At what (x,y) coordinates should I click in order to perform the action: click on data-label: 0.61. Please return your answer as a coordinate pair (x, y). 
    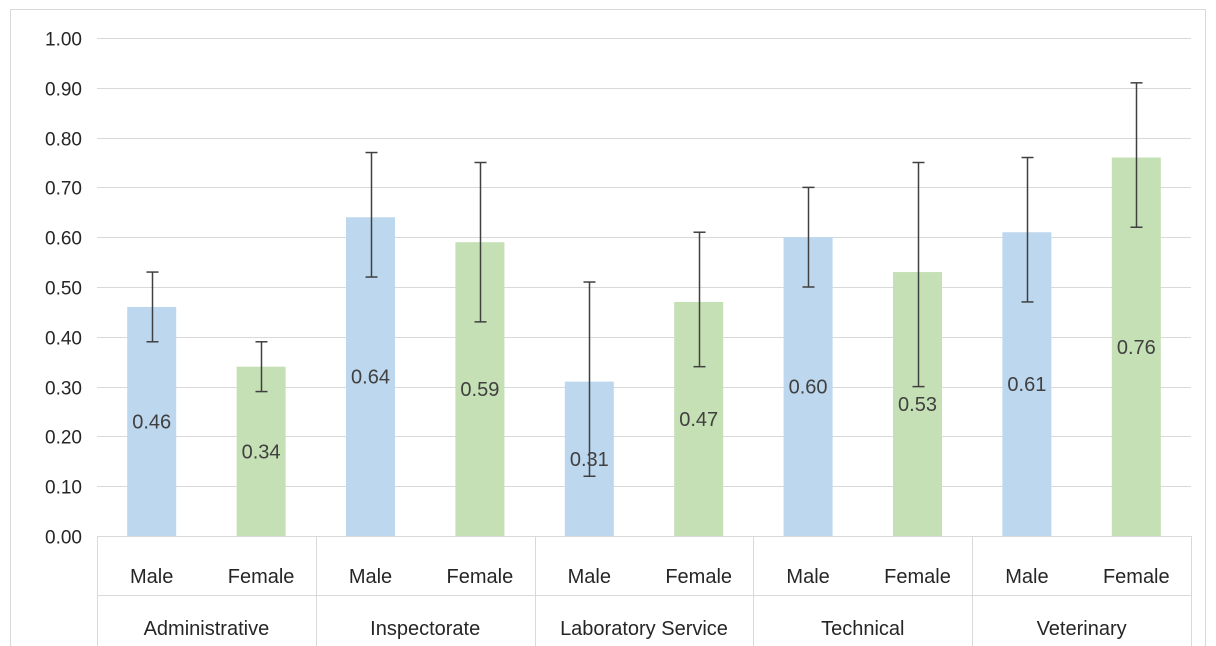
    Looking at the image, I should click on (1026, 385).